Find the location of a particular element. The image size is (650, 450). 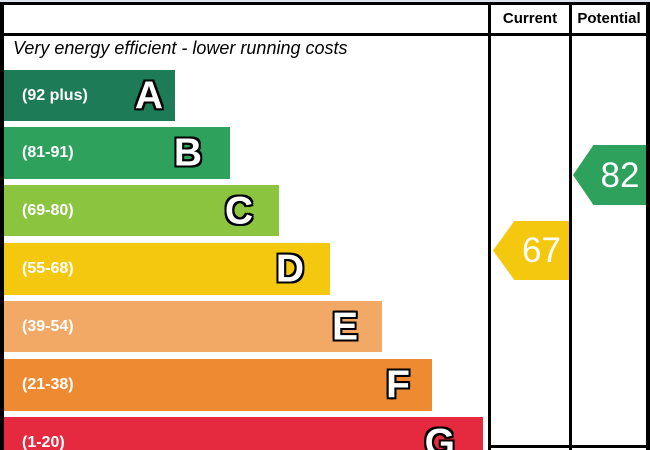

epc-band-d: (55-68) D is located at coordinates (167, 269).